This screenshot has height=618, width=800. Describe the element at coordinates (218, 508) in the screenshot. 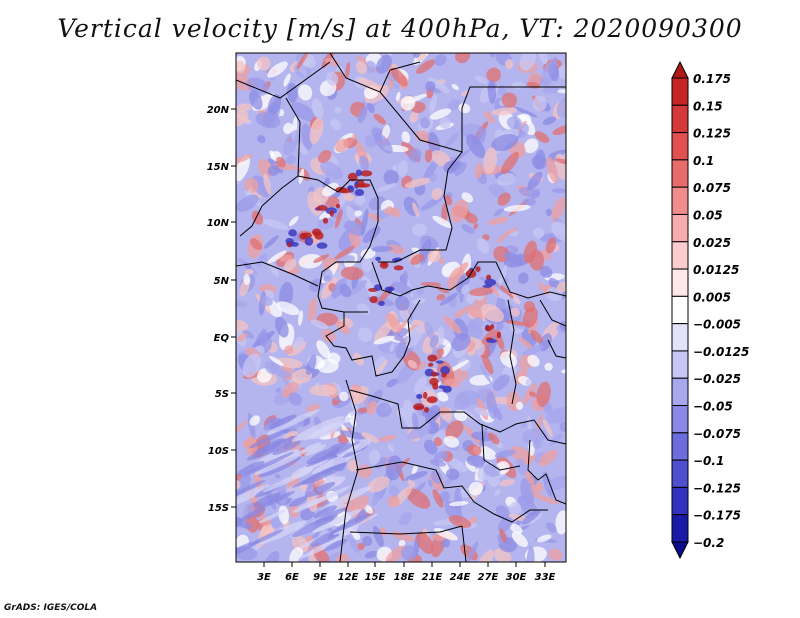

I see `lat-label: 15S` at that location.